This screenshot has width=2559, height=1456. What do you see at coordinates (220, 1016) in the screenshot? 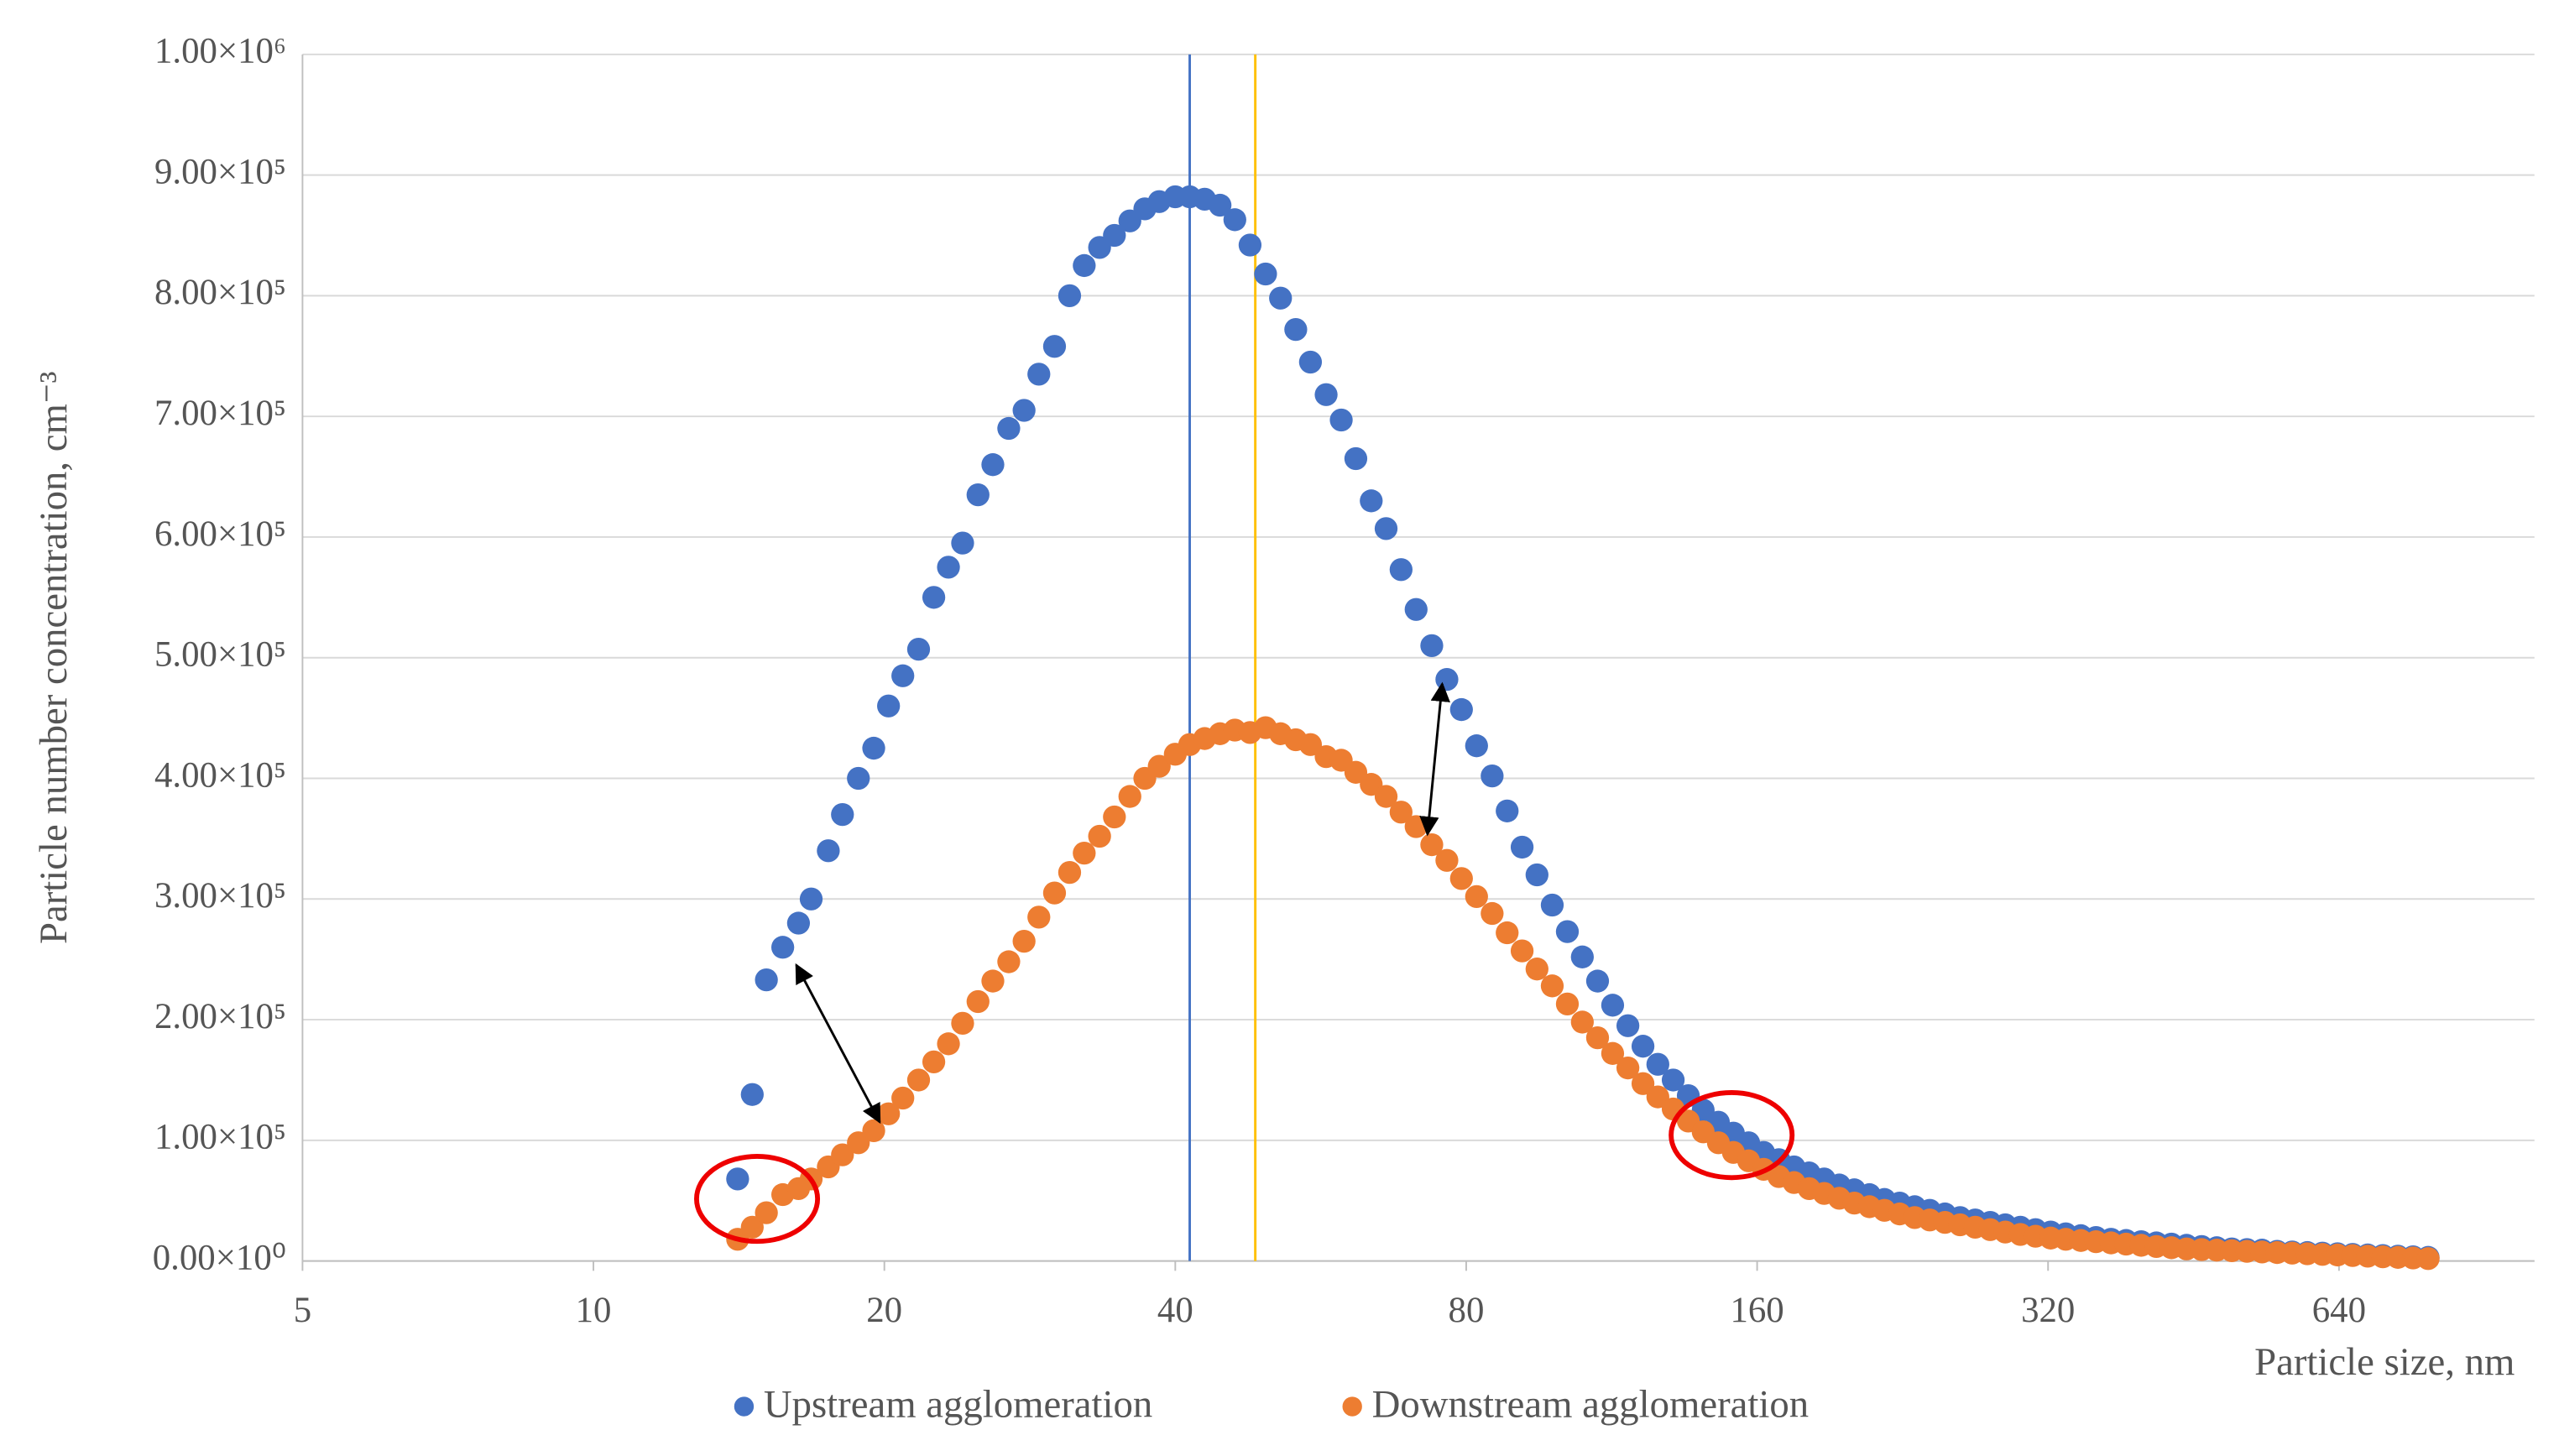
I see `y-tick-label: 2.00×10⁵` at bounding box center [220, 1016].